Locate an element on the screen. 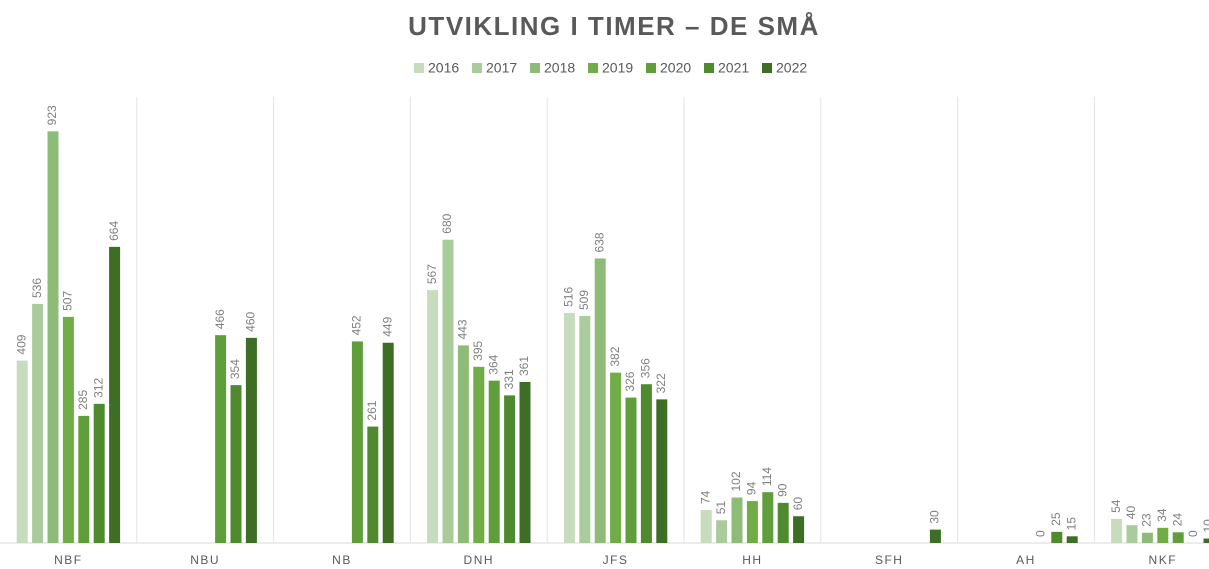 The height and width of the screenshot is (569, 1209). data-label: 114 is located at coordinates (767, 476).